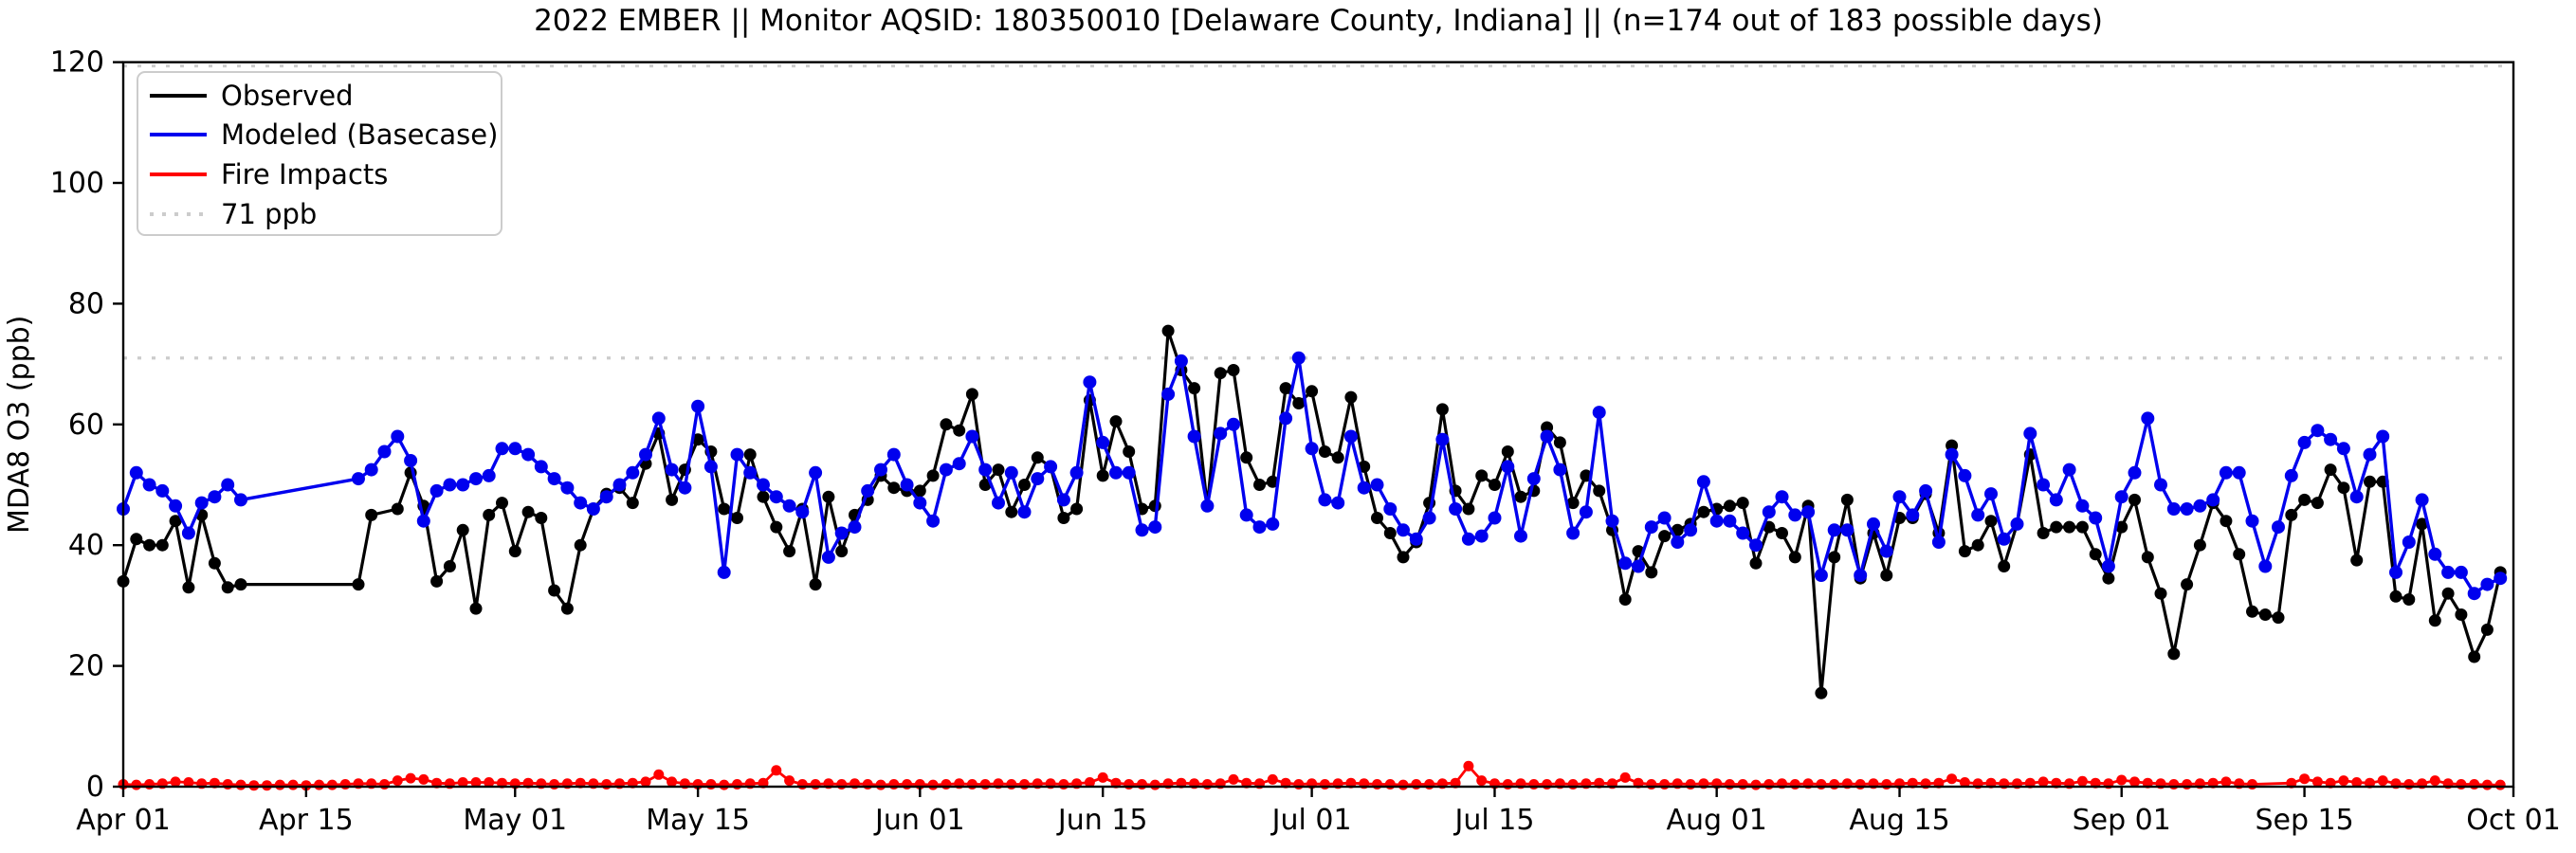  I want to click on x-tick-label: Oct 01, so click(2513, 820).